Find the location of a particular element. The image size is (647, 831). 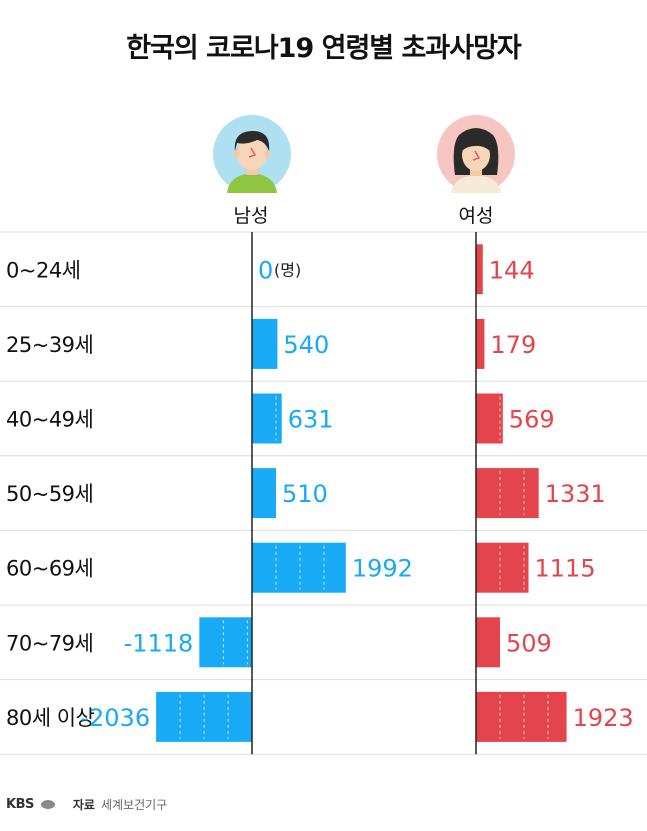

unit-note: (명) is located at coordinates (287, 269).